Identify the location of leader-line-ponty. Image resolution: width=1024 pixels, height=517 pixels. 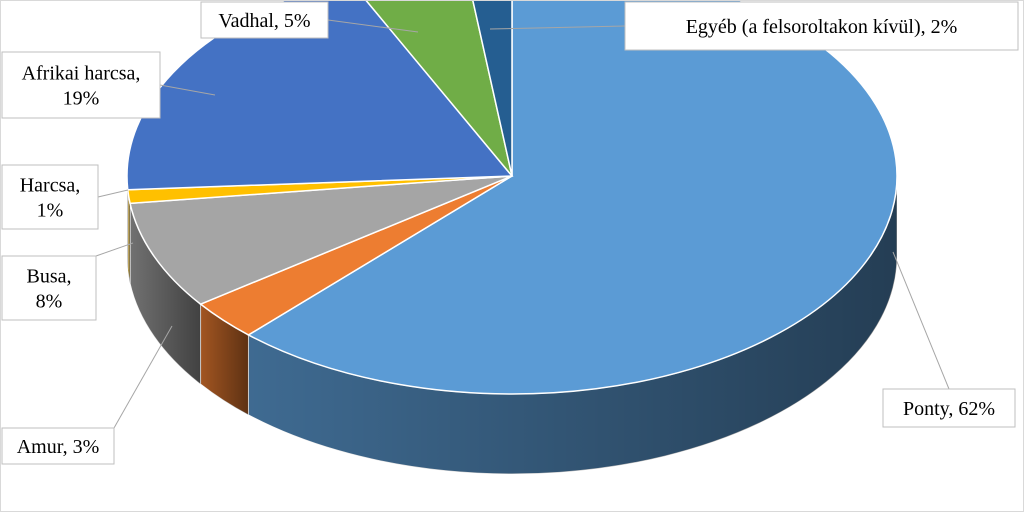
(921, 320).